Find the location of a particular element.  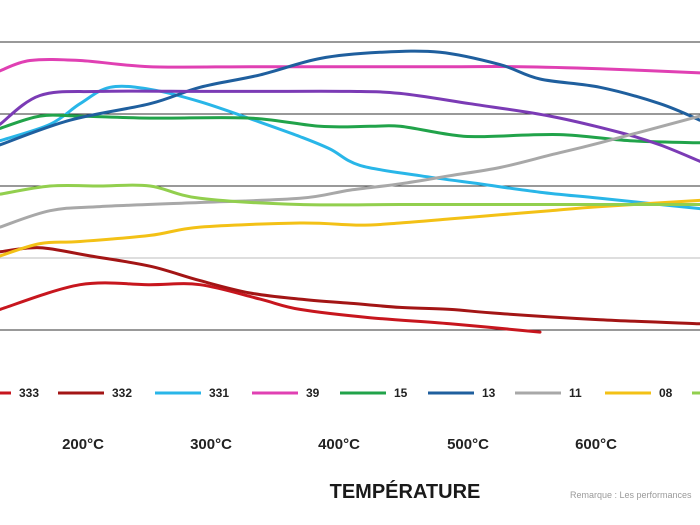

legend-label-39: 39 is located at coordinates (313, 393).